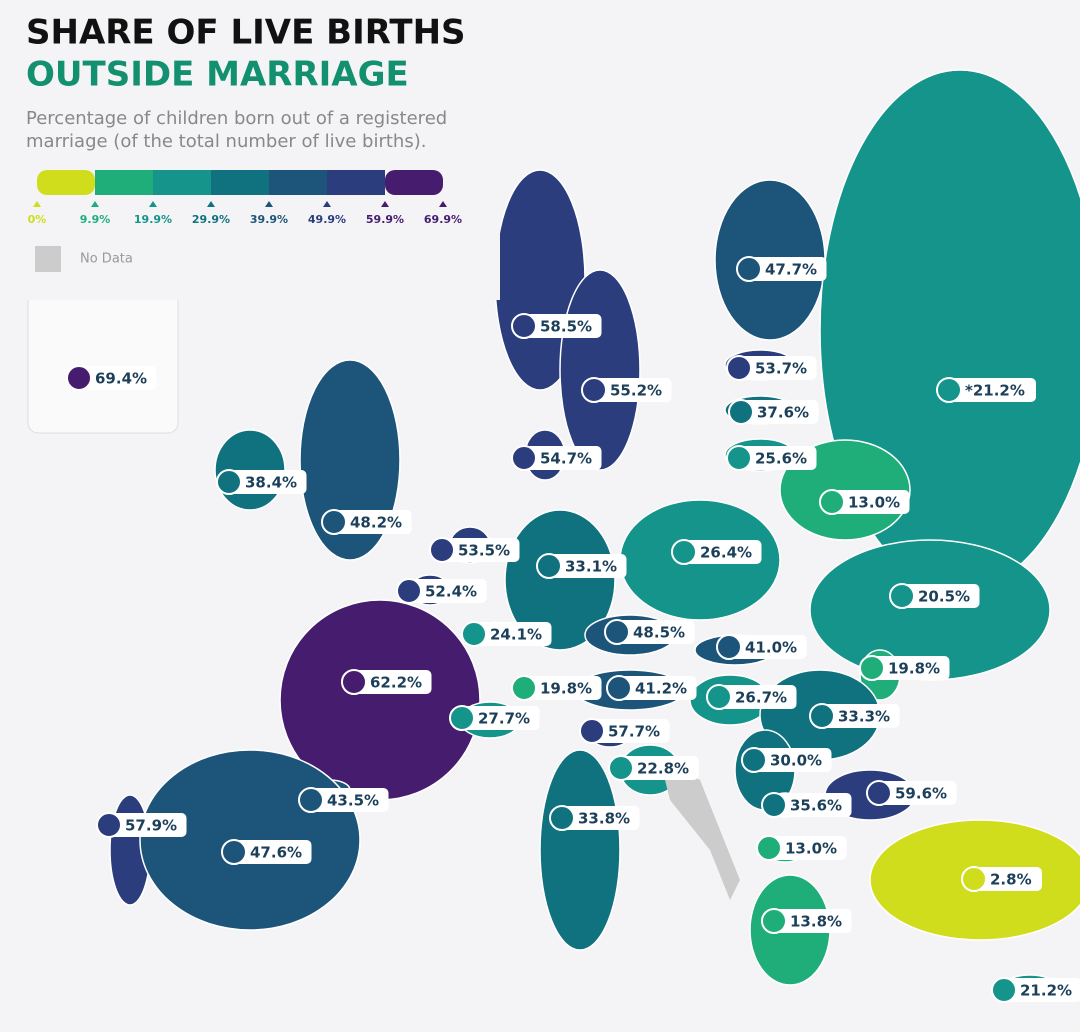  What do you see at coordinates (591, 567) in the screenshot?
I see `value-label: 33.1%` at bounding box center [591, 567].